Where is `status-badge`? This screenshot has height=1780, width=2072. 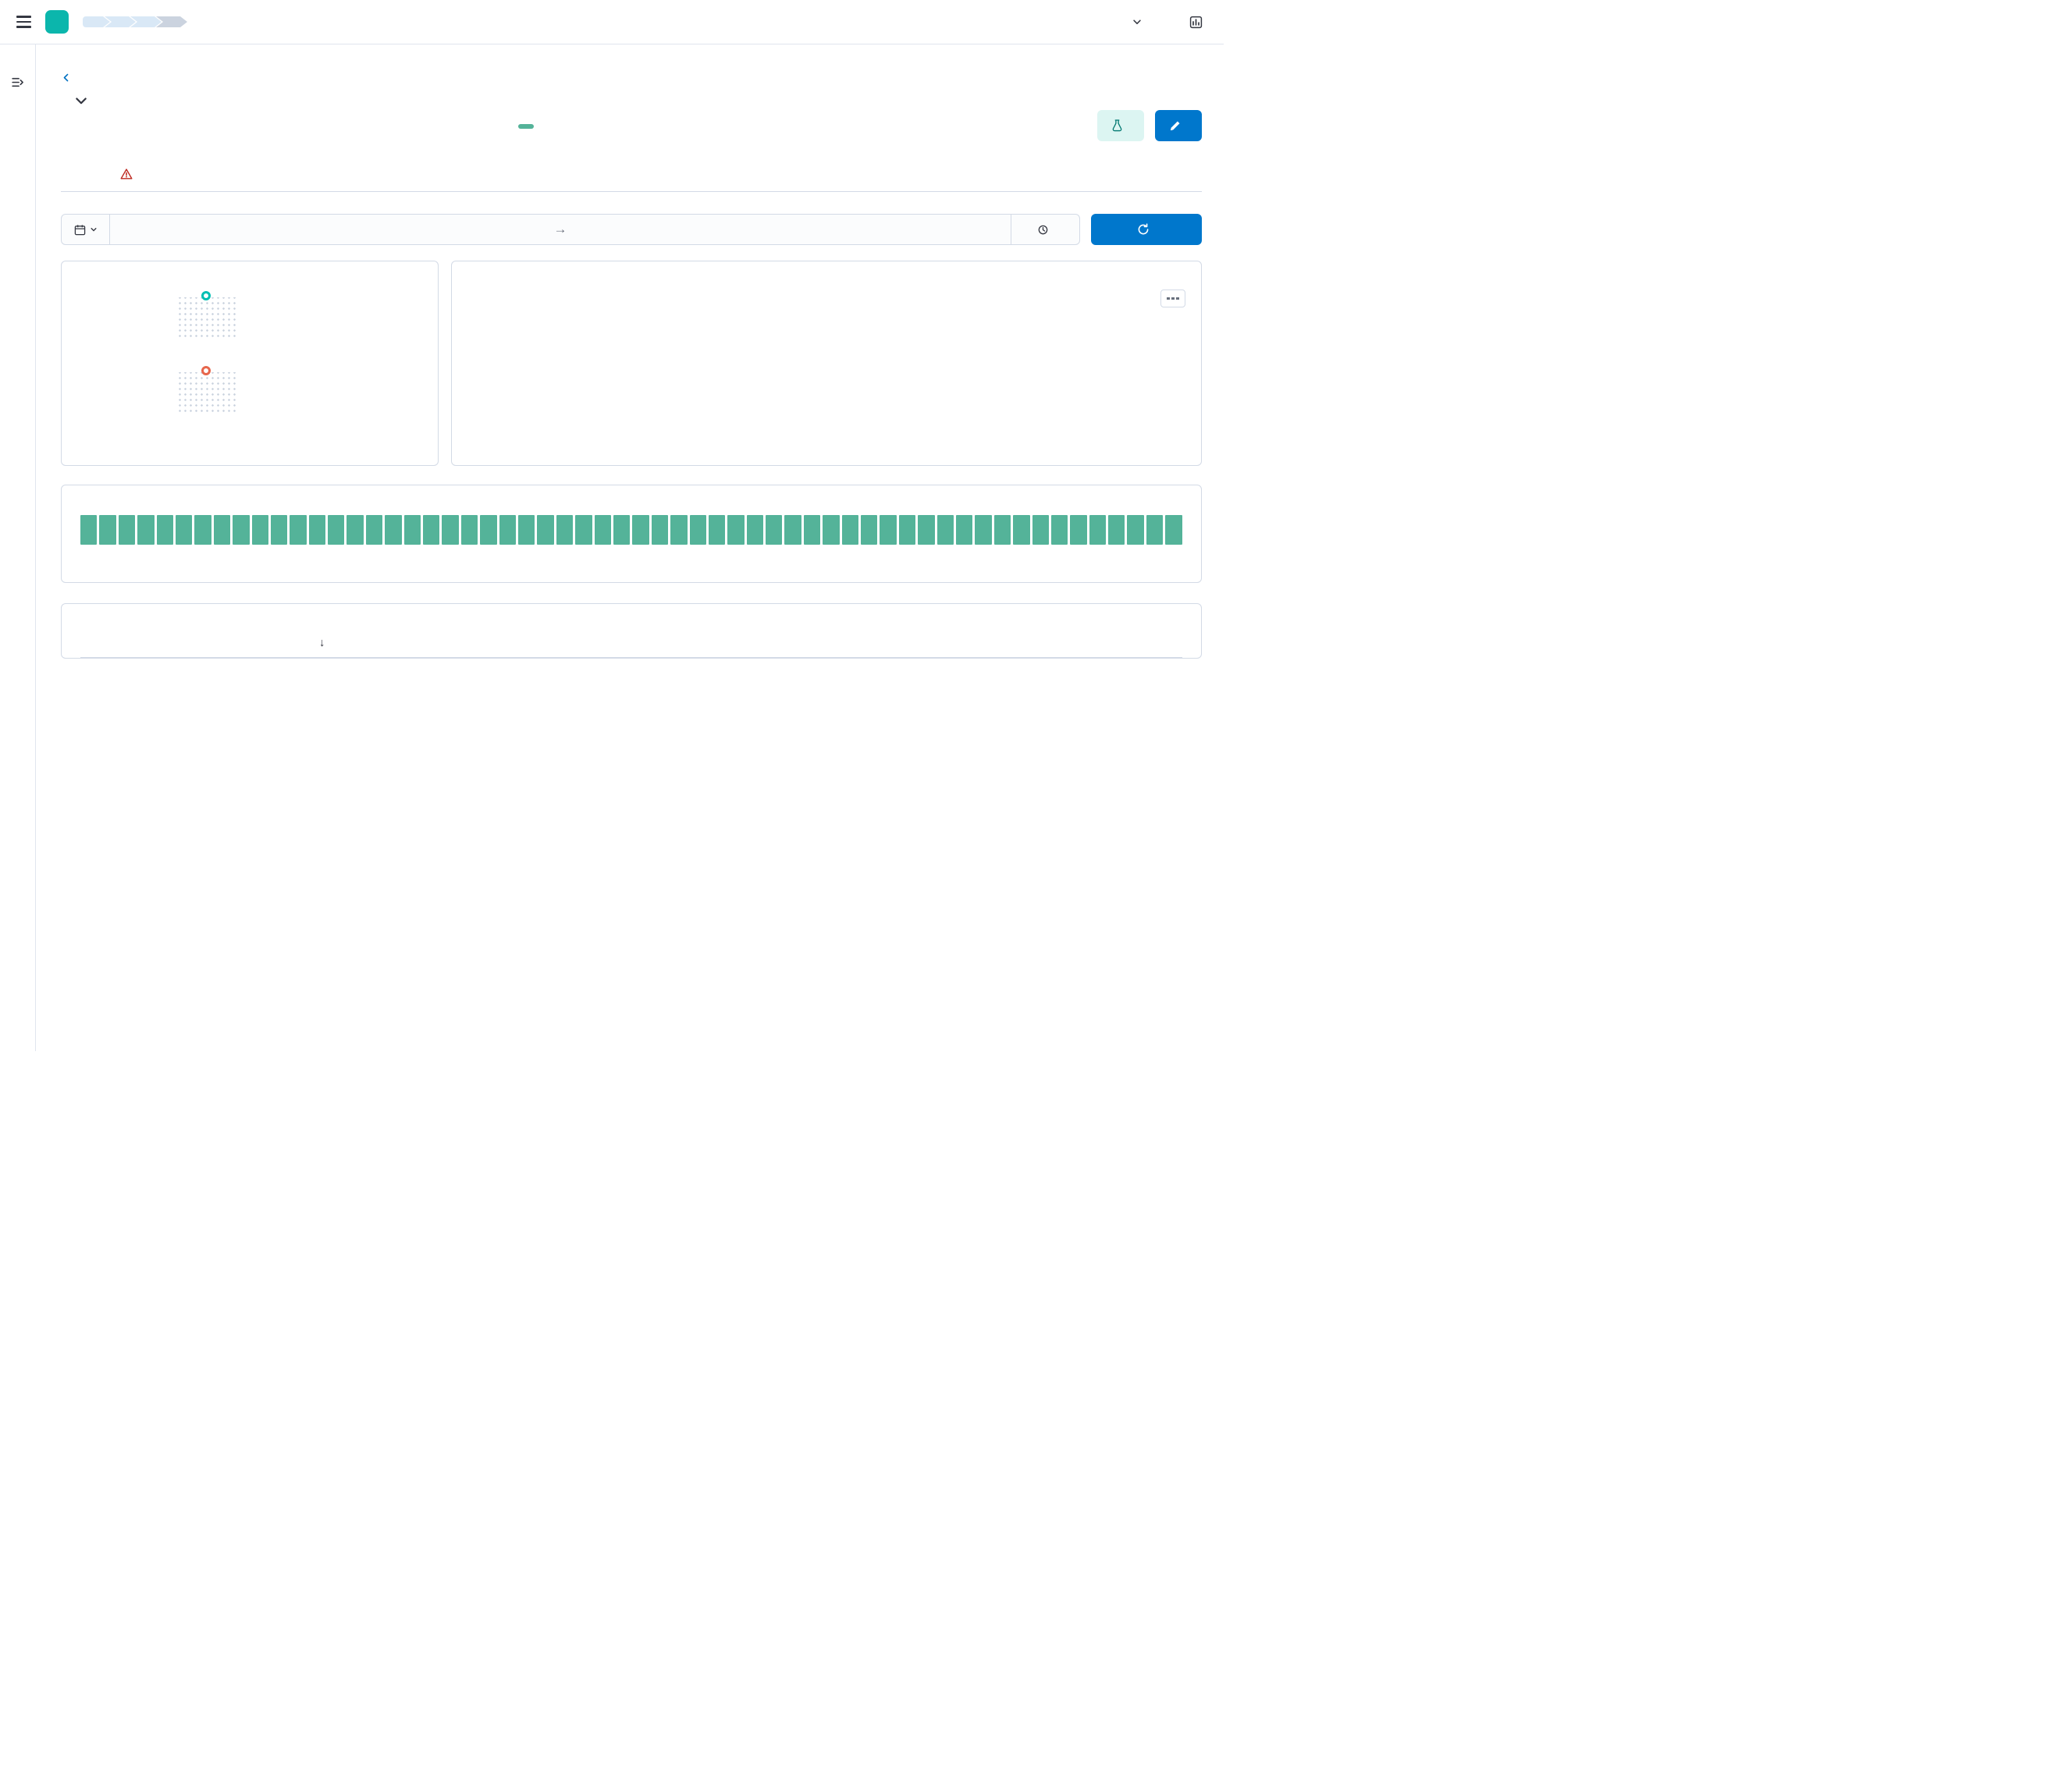
status-badge is located at coordinates (526, 126).